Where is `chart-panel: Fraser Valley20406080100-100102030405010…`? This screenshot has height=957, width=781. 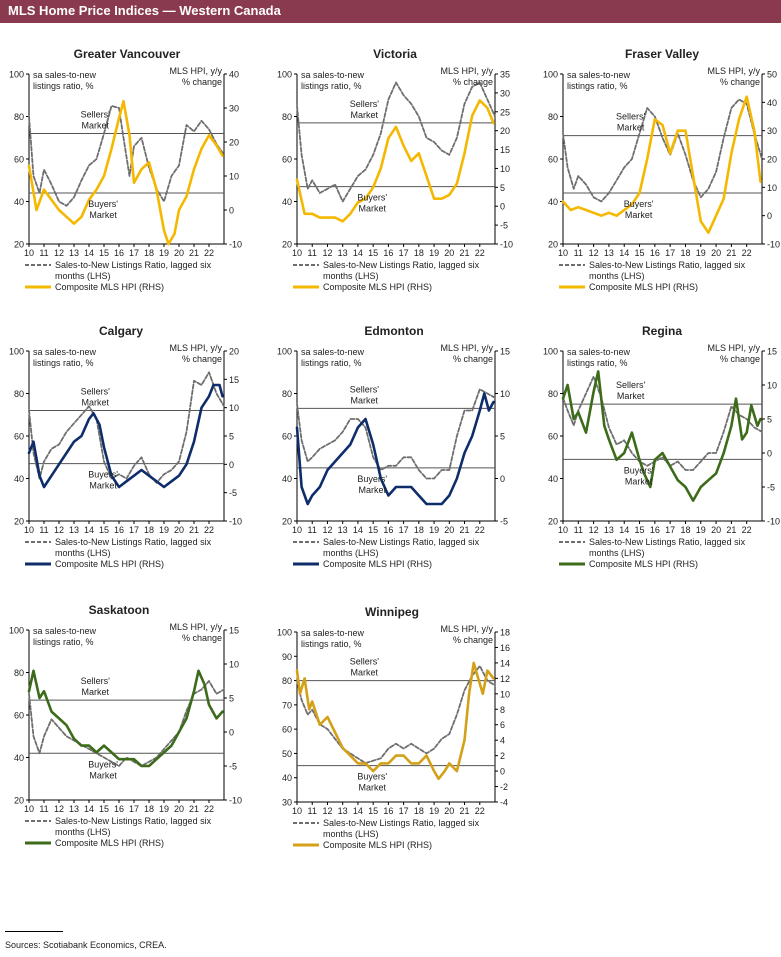
chart-panel: Fraser Valley20406080100-100102030405010… is located at coordinates (661, 169).